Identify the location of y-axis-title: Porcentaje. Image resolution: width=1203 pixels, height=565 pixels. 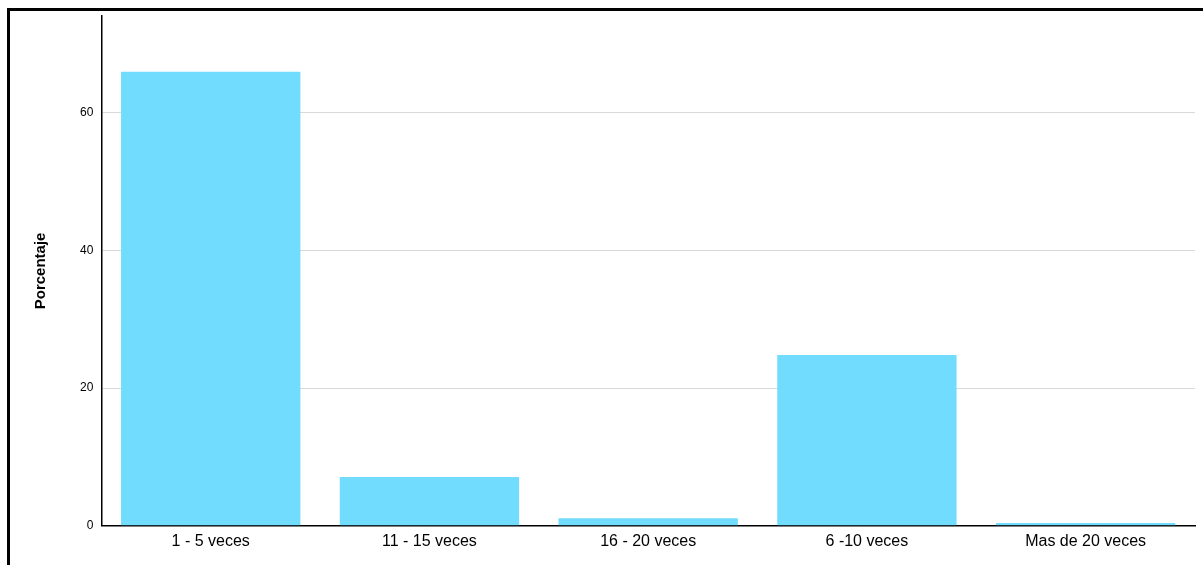
(40, 271).